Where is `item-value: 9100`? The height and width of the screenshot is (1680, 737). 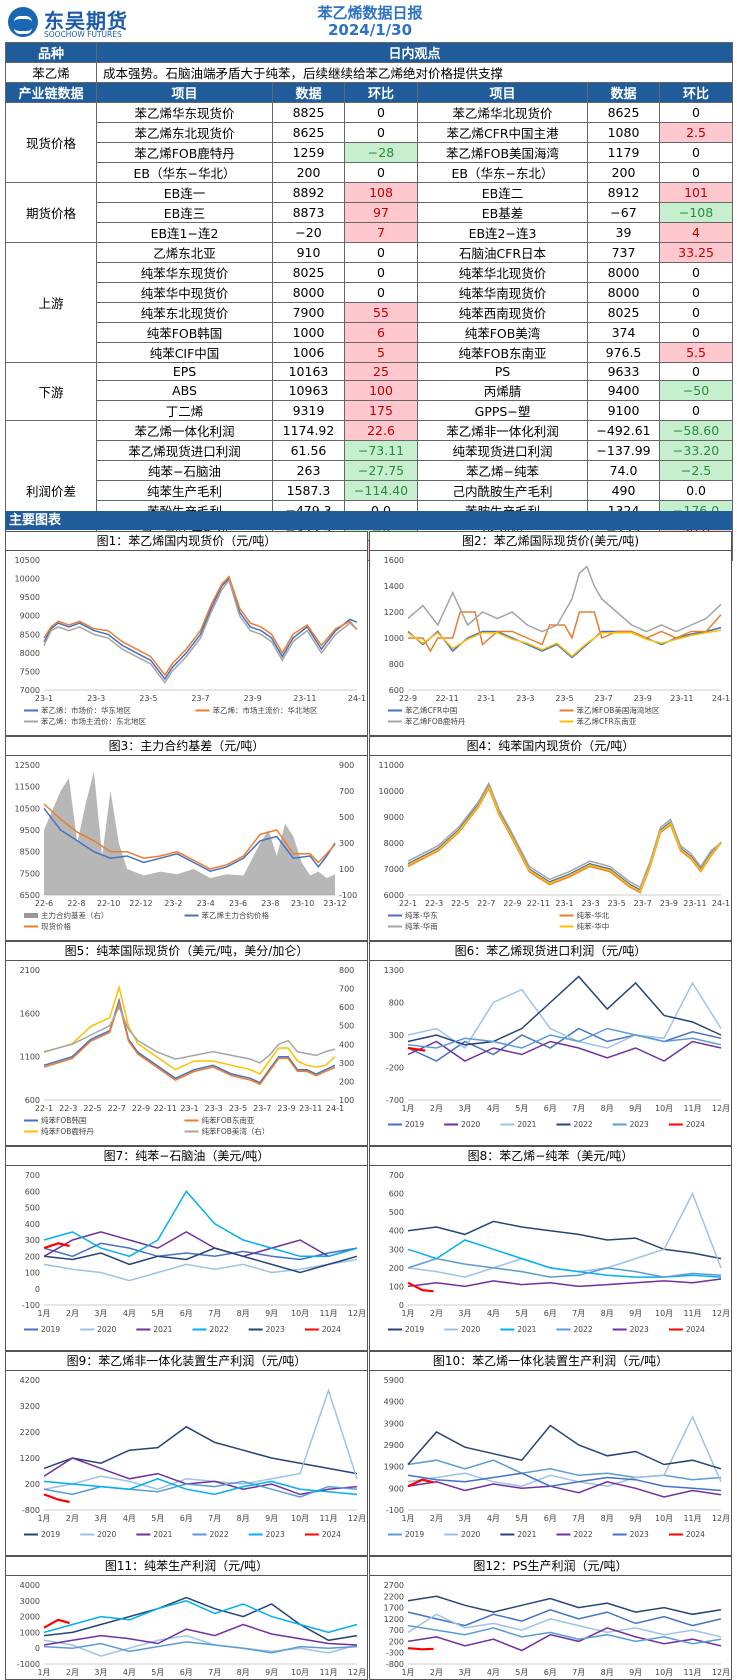
item-value: 9100 is located at coordinates (623, 410).